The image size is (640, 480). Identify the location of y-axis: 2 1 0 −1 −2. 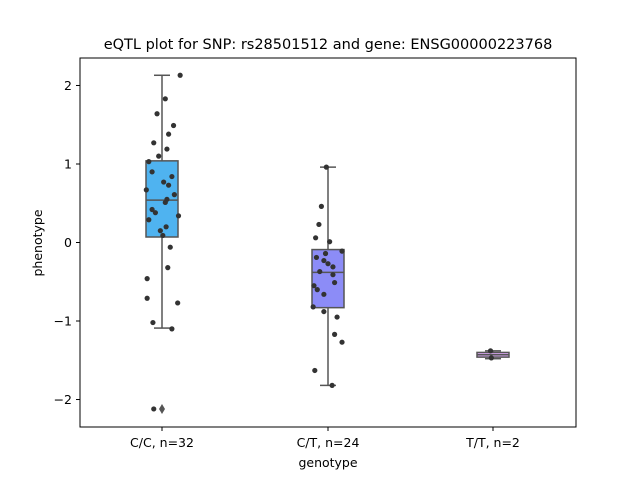
(67, 242).